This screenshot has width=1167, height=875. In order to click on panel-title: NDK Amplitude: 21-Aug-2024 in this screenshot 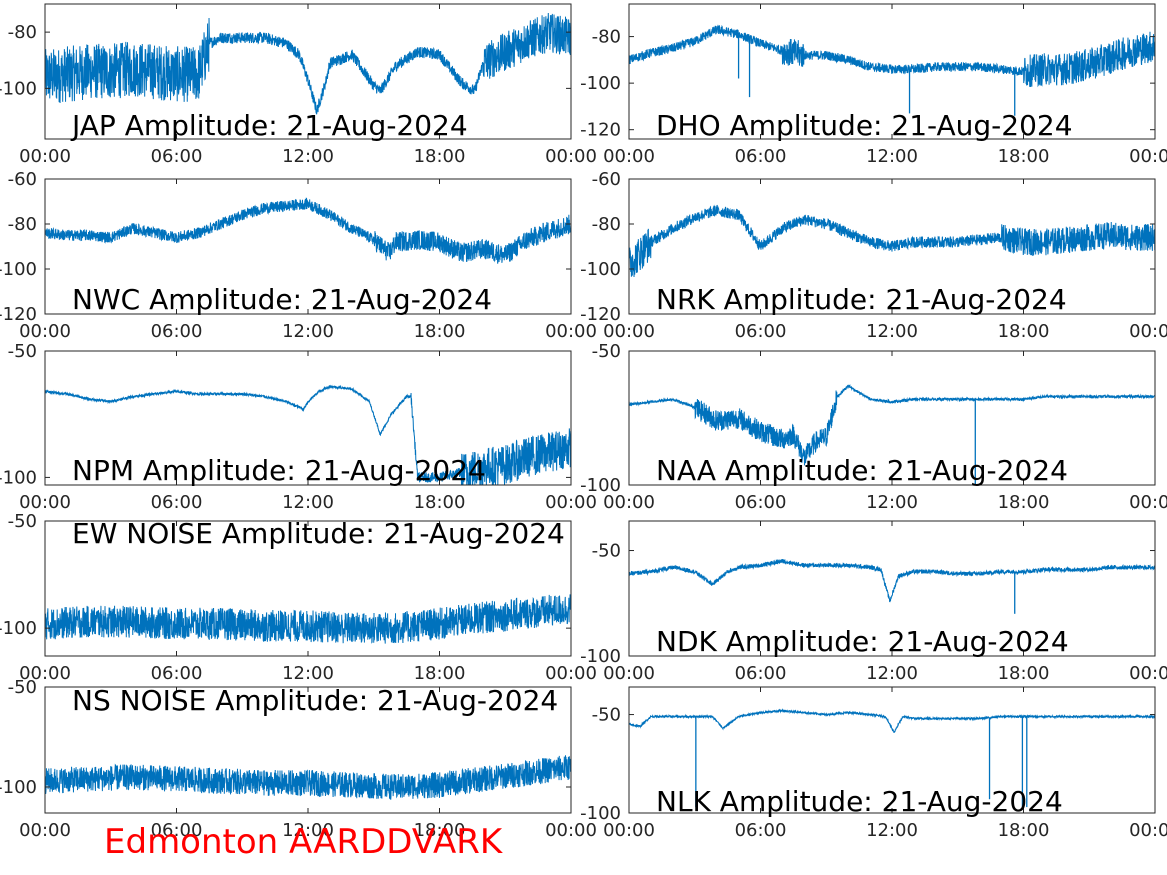, I will do `click(862, 641)`.